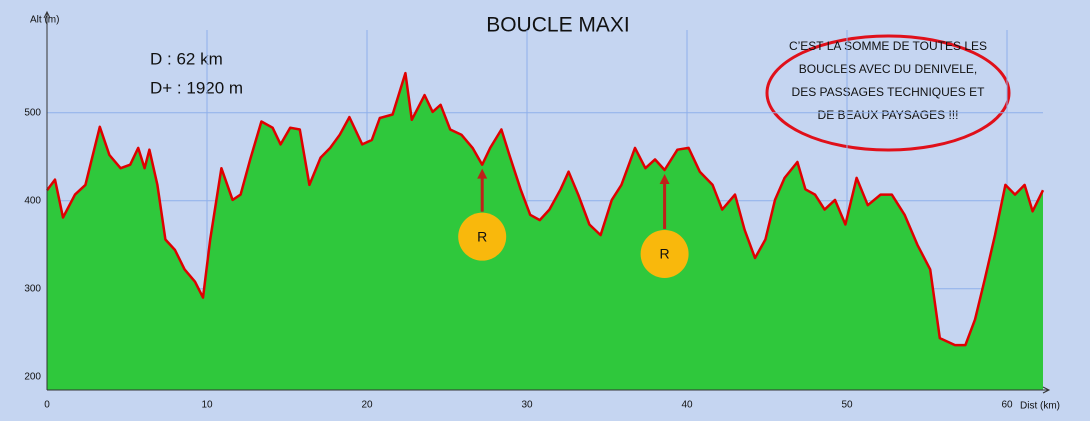  I want to click on x-tick-label: 60, so click(1007, 405).